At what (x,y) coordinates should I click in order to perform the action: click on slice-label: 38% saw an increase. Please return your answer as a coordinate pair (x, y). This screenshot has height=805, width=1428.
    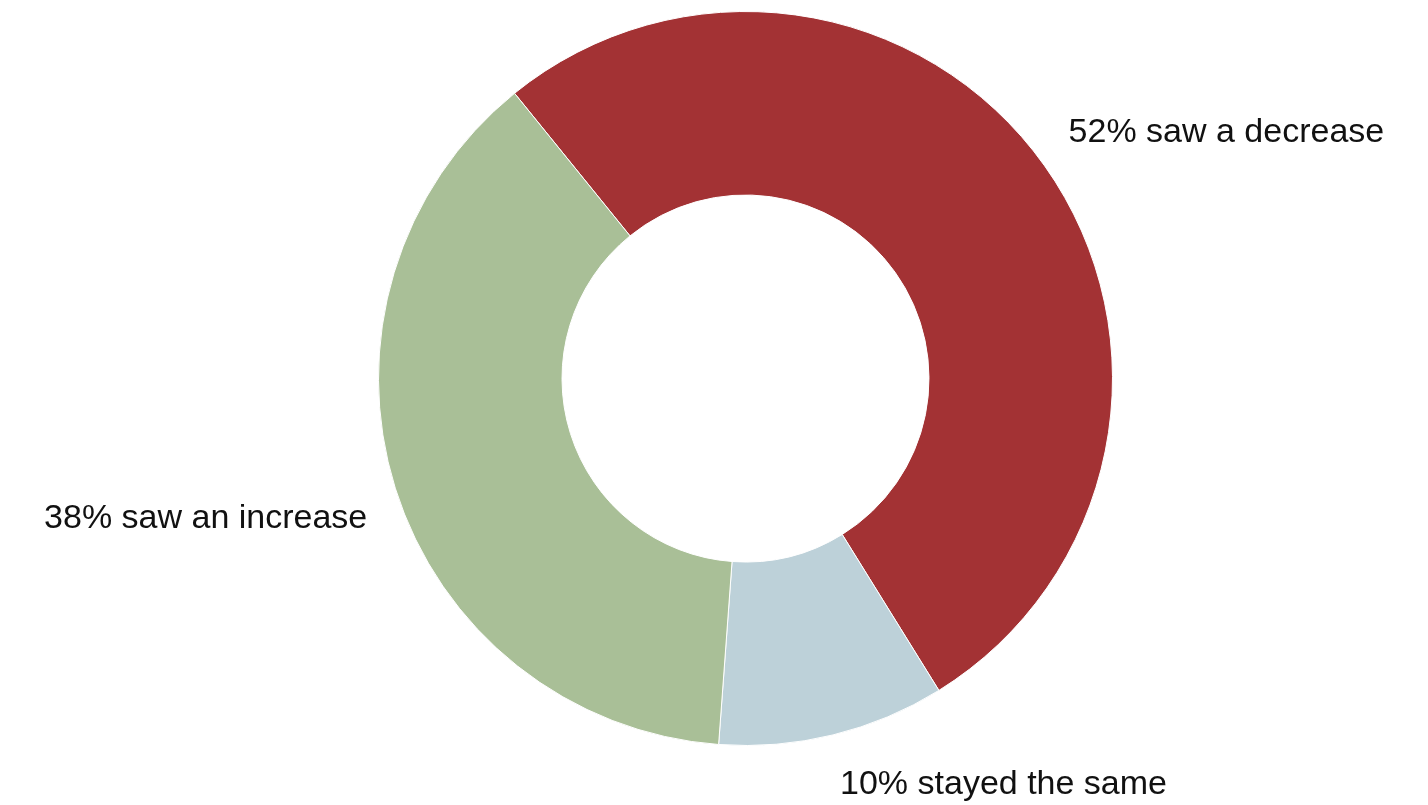
    Looking at the image, I should click on (206, 516).